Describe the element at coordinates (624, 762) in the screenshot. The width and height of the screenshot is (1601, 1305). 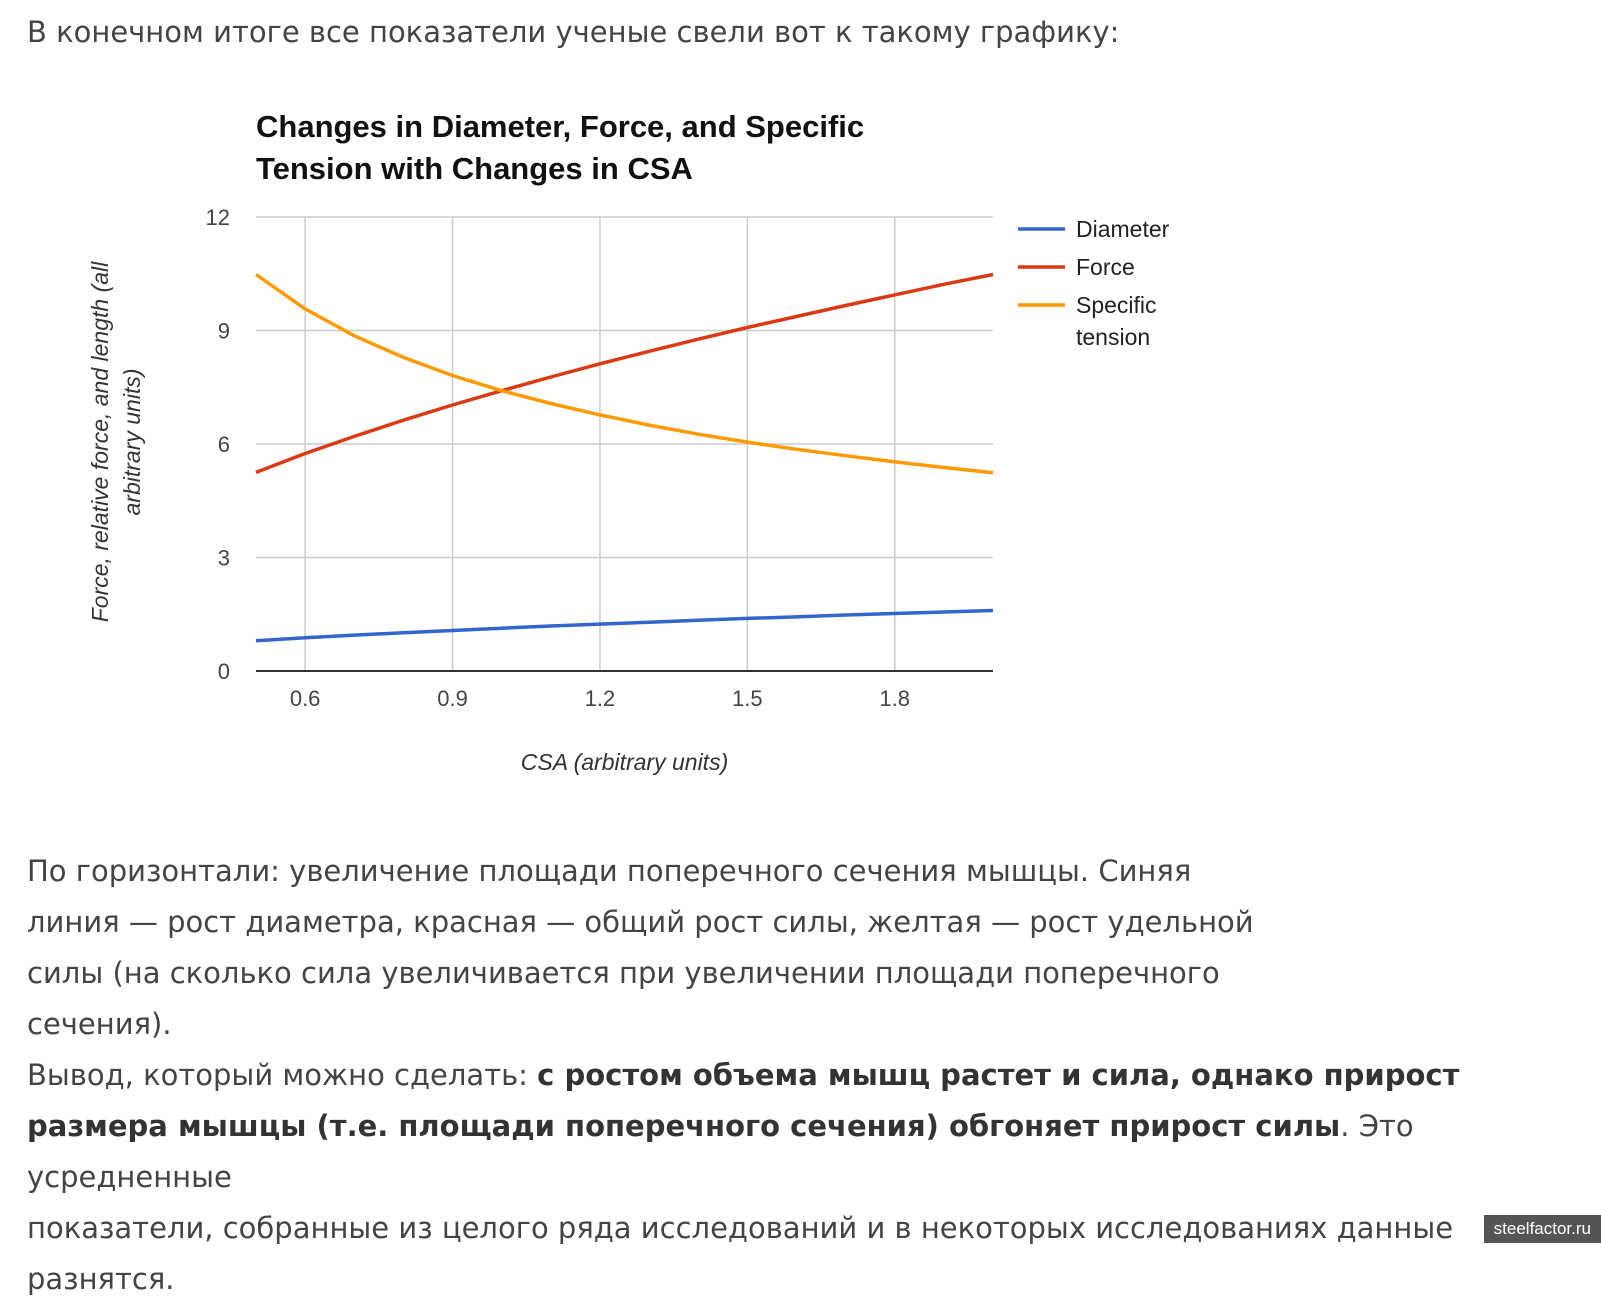
I see `x-axis-label: CSA (arbitrary units)` at that location.